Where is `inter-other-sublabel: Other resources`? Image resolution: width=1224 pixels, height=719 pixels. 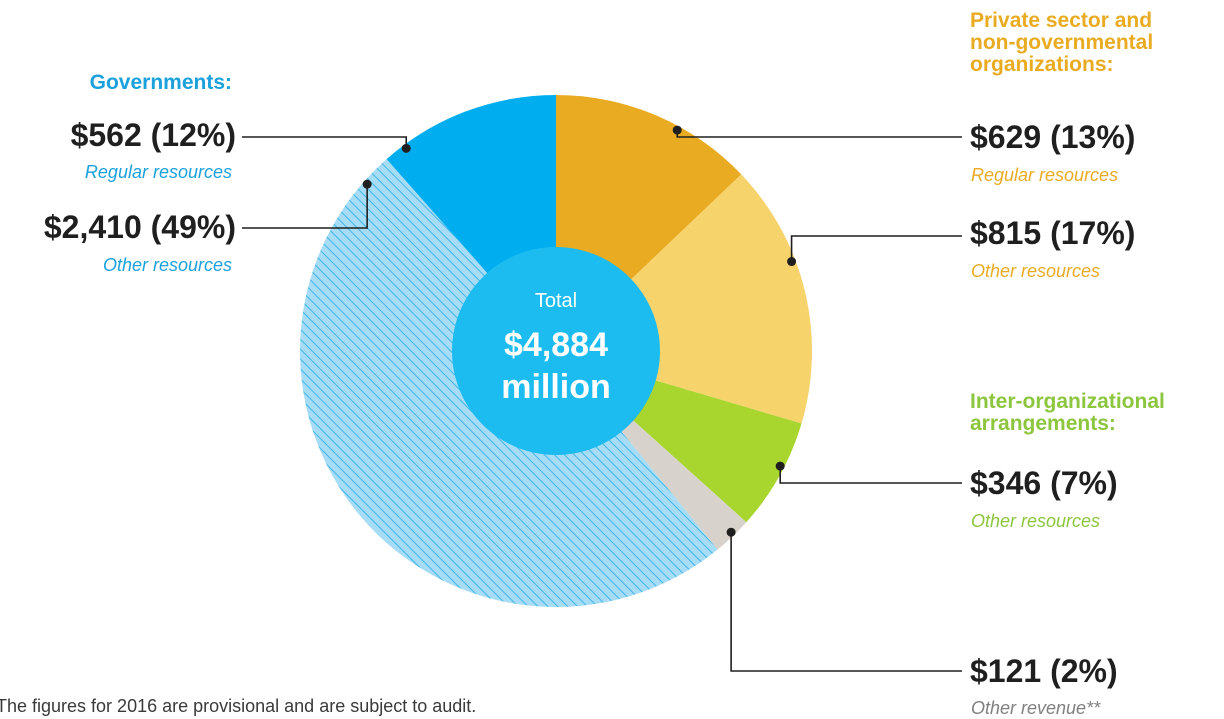
inter-other-sublabel: Other resources is located at coordinates (1036, 521).